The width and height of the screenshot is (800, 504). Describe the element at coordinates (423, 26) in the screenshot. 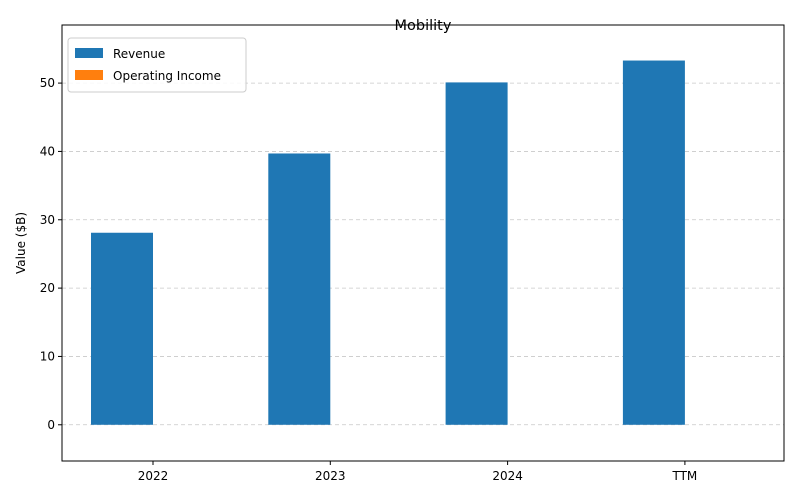

I see `chart-title: Mobility` at that location.